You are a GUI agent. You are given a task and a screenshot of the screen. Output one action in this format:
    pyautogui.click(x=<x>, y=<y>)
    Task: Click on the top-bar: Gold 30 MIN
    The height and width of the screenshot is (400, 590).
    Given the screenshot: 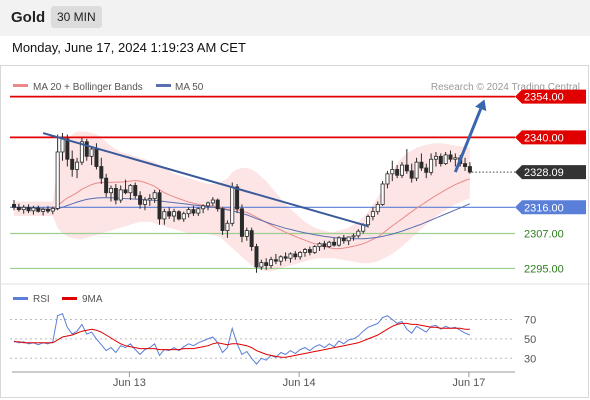 What is the action you would take?
    pyautogui.click(x=295, y=18)
    